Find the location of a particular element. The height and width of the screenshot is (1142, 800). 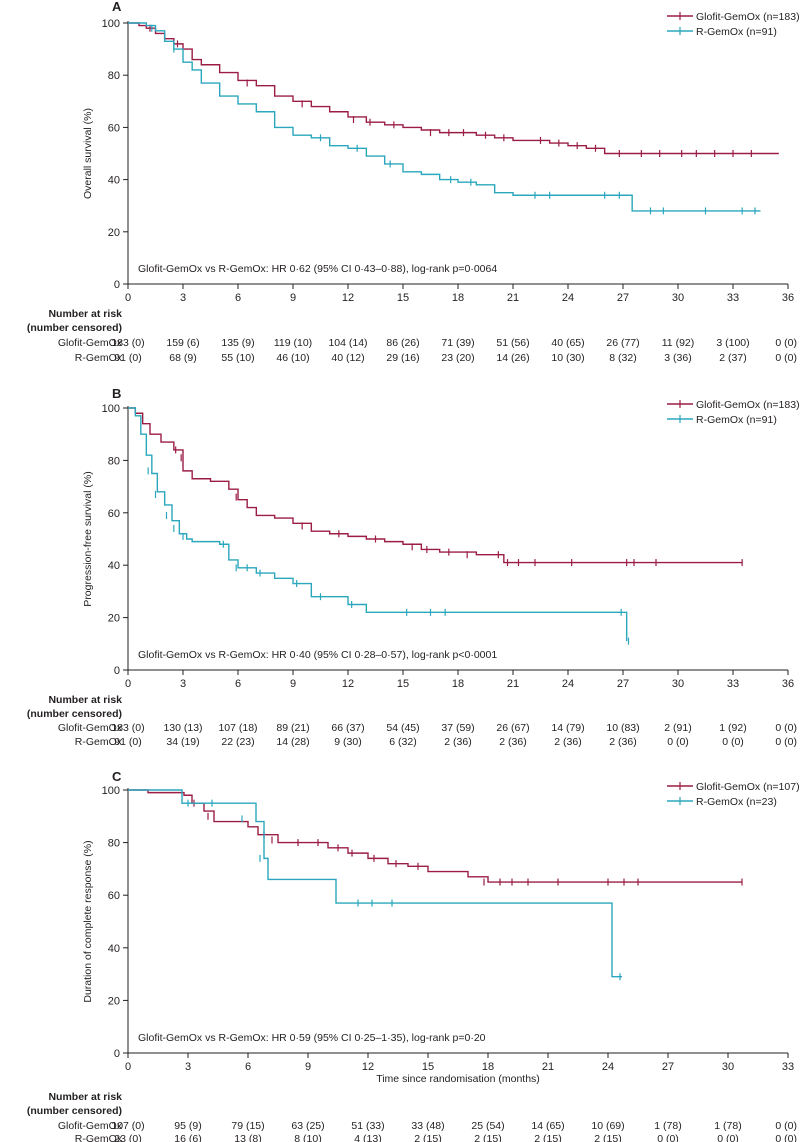

y-axis-label: Overall survival (%) is located at coordinates (88, 153).